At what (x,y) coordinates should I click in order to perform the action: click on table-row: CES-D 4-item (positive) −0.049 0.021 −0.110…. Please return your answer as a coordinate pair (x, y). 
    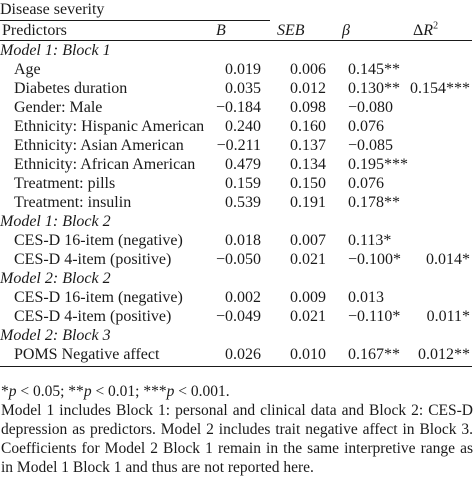
    Looking at the image, I should click on (236, 316).